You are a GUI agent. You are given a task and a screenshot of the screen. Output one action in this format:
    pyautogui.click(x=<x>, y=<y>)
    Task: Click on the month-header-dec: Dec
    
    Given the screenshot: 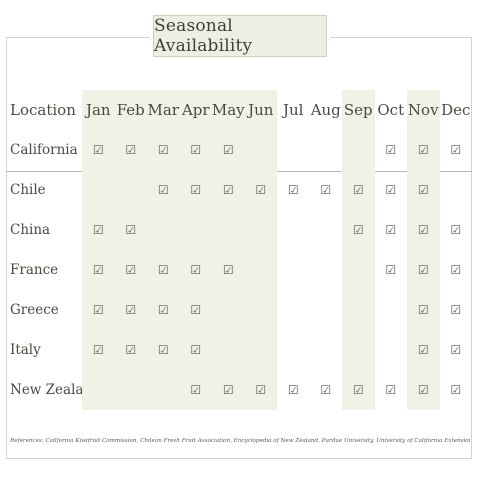 What is the action you would take?
    pyautogui.click(x=456, y=110)
    